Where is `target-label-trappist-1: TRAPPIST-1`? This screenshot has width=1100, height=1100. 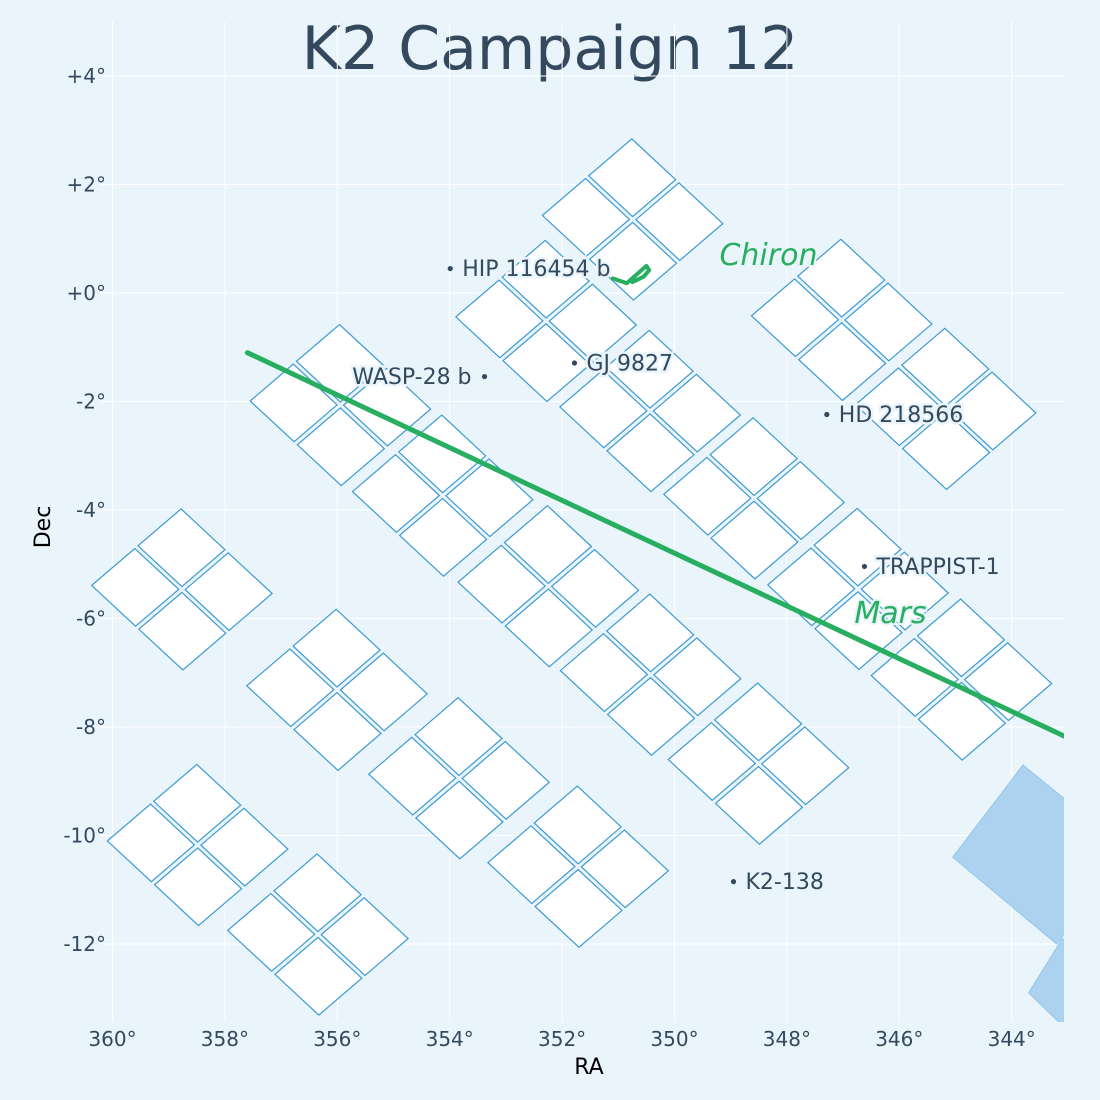 target-label-trappist-1: TRAPPIST-1 is located at coordinates (937, 567).